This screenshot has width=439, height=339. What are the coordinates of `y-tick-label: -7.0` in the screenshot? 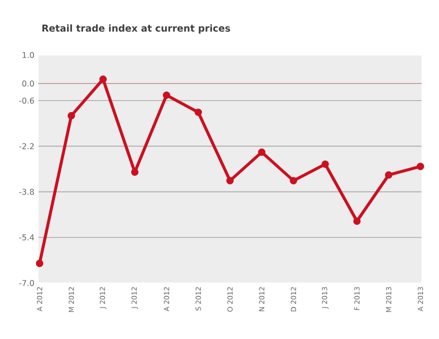 It's located at (26, 283).